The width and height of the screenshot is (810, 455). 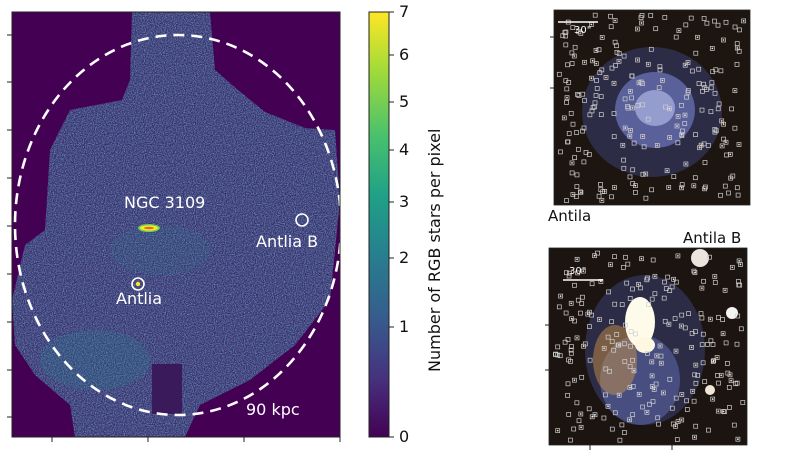 I want to click on antlia-b-label: Antlia B, so click(x=287, y=241).